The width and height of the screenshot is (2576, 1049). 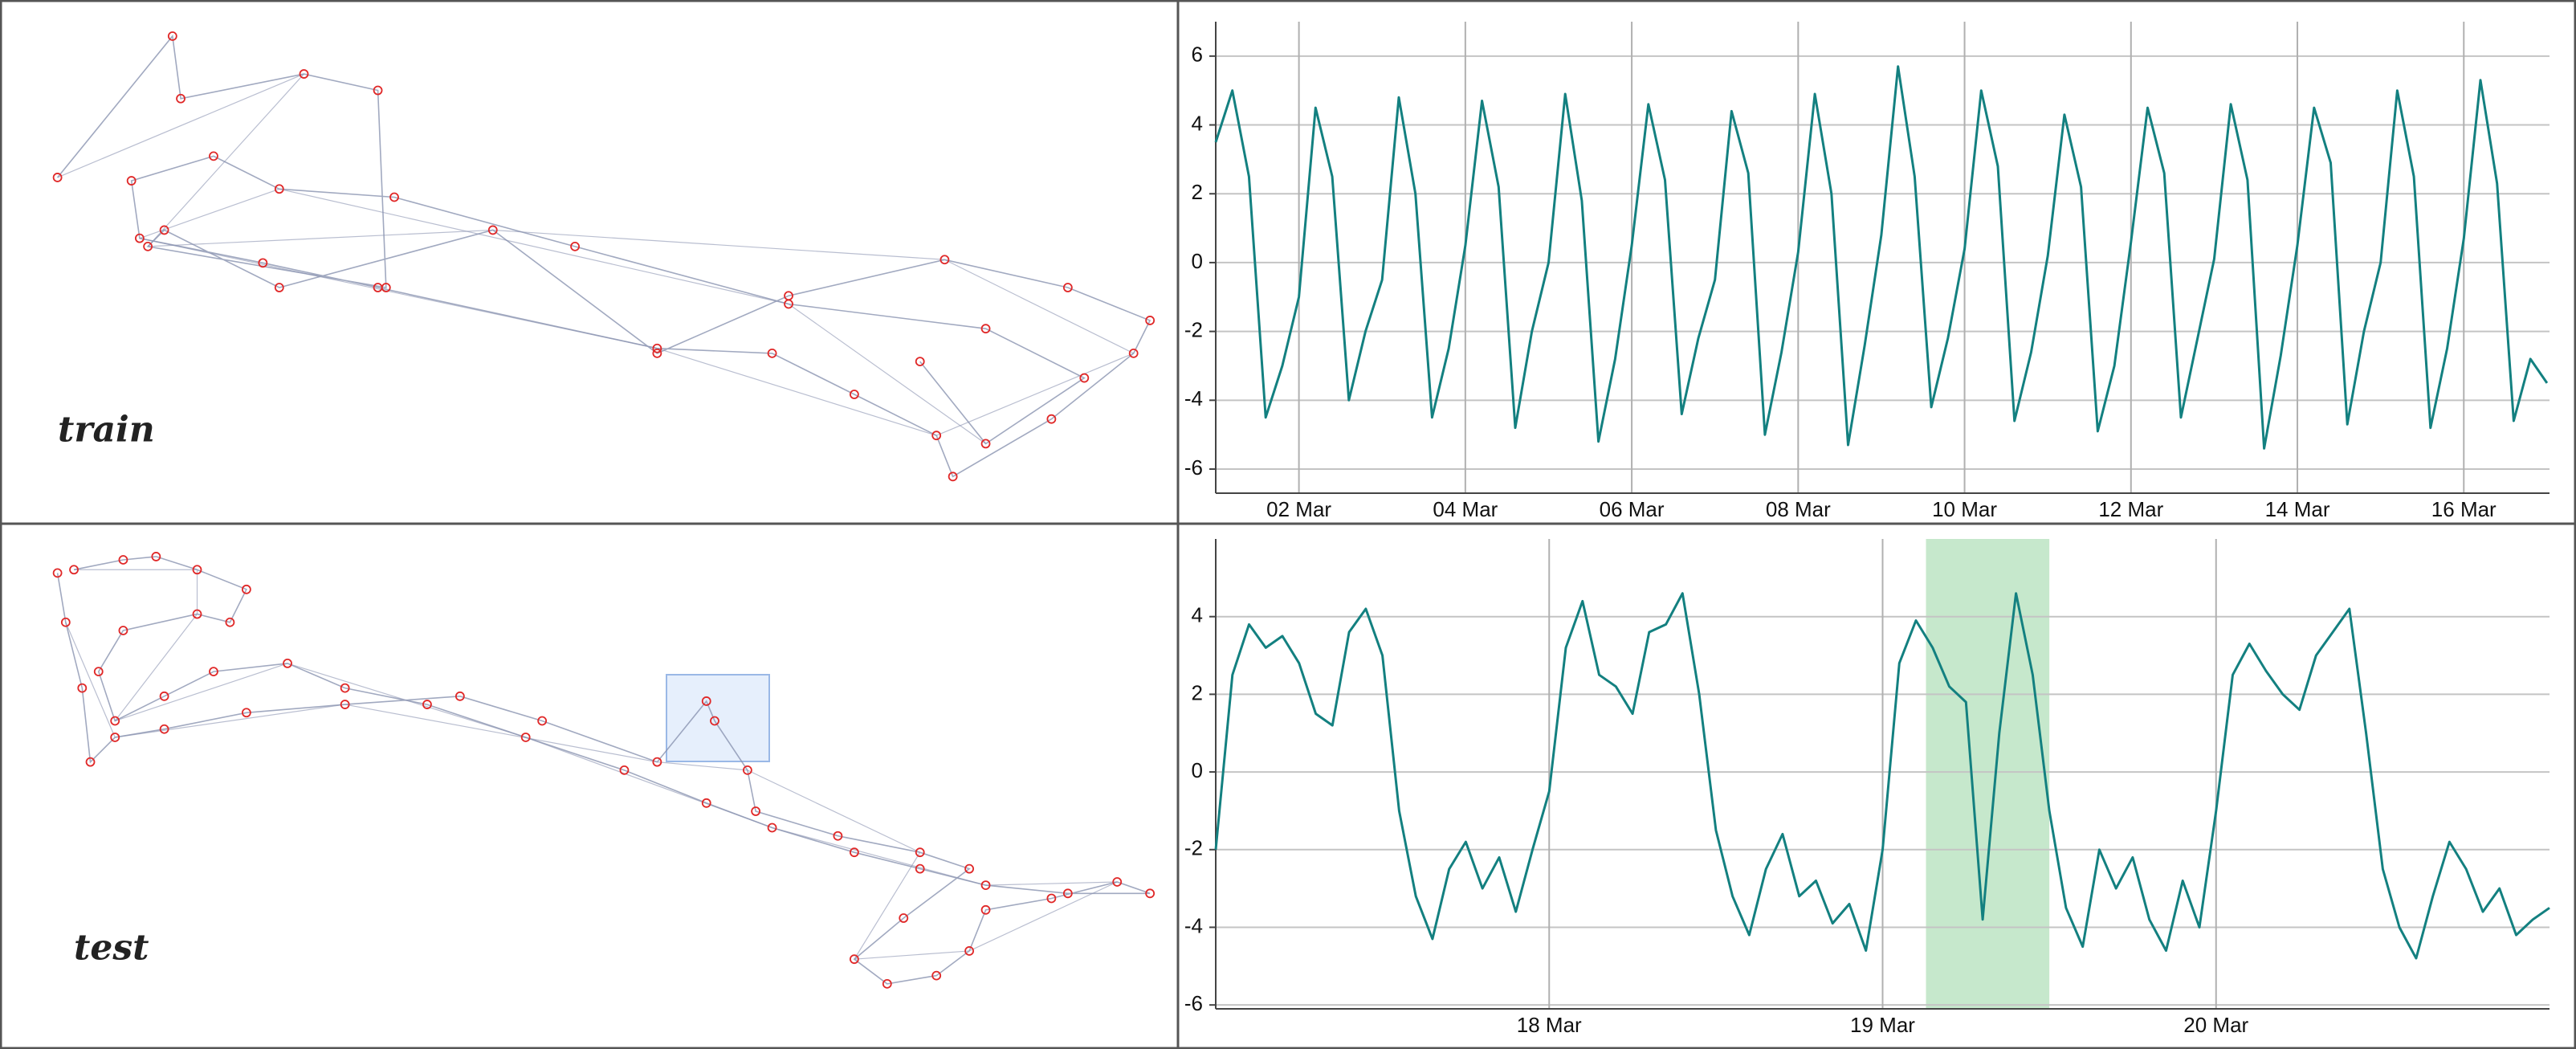 I want to click on x-tick-label: 08 Mar, so click(x=1798, y=509).